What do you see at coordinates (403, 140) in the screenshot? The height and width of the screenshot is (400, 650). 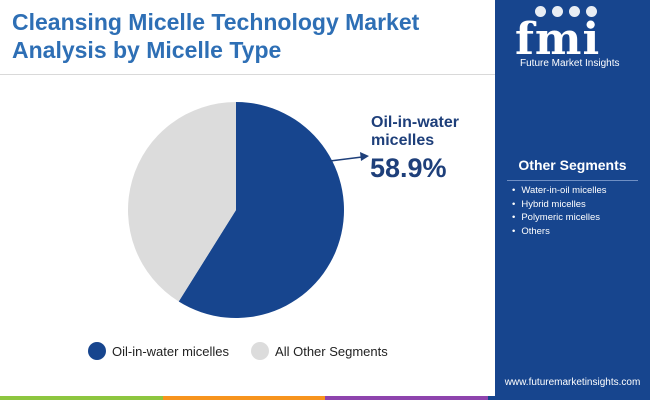 I see `callout-label-line-2: micelles` at bounding box center [403, 140].